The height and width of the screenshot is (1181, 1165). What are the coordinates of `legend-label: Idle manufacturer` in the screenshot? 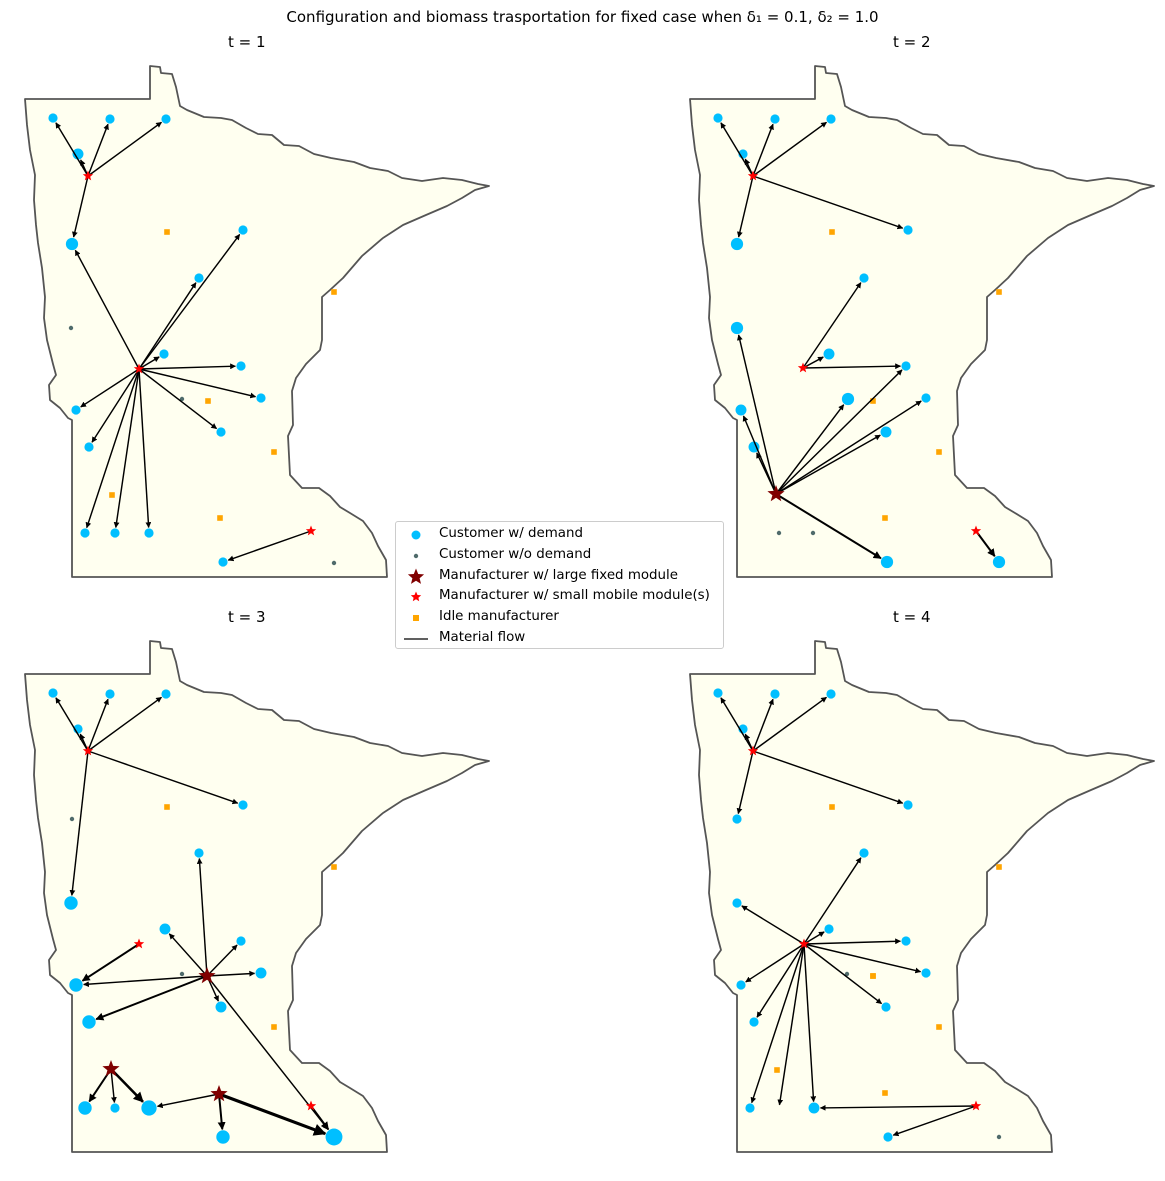 It's located at (499, 617).